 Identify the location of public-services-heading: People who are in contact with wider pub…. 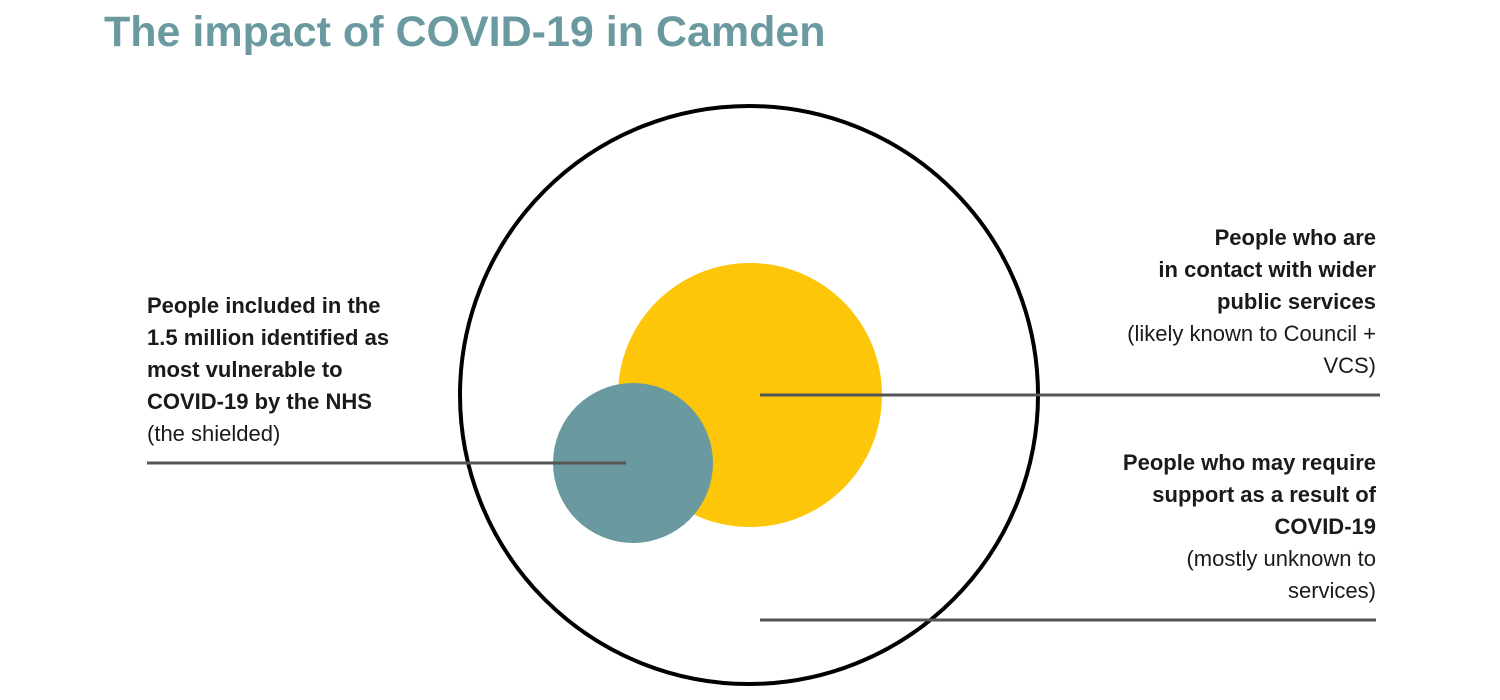
(1267, 269).